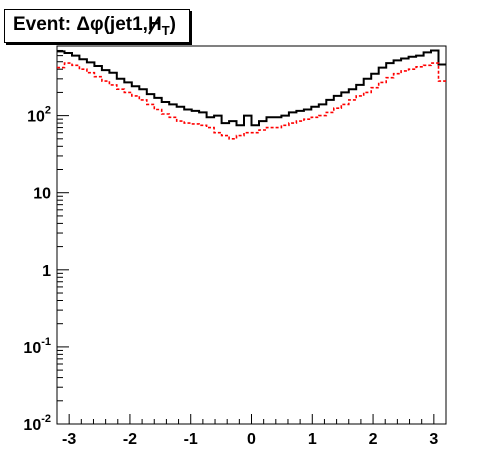  I want to click on y-tick-label-text: 10², so click(39, 115).